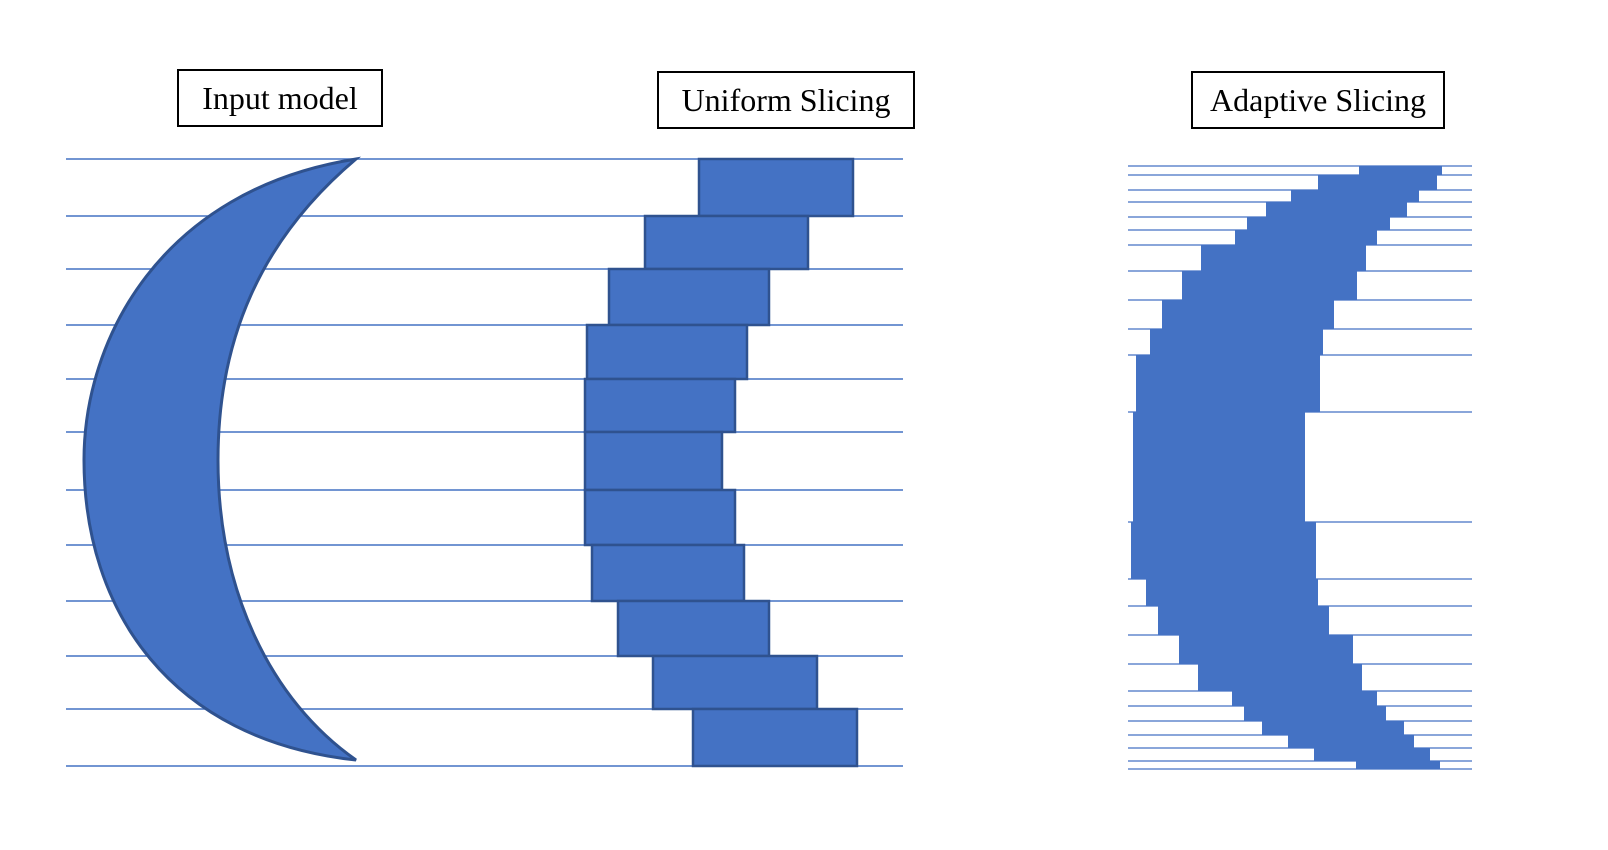 The image size is (1608, 850). Describe the element at coordinates (280, 98) in the screenshot. I see `input-model-label: Input model` at that location.